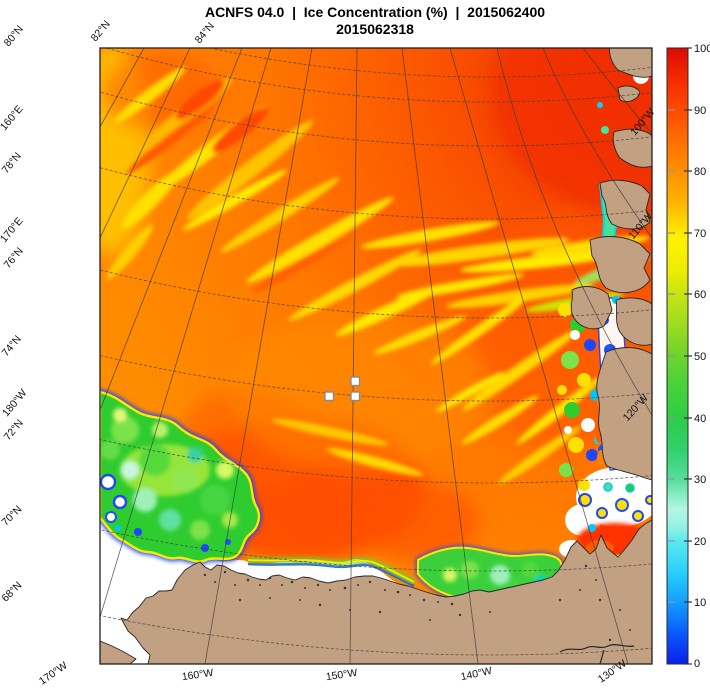 The image size is (710, 689). What do you see at coordinates (700, 603) in the screenshot?
I see `colorbar-tick: 10` at bounding box center [700, 603].